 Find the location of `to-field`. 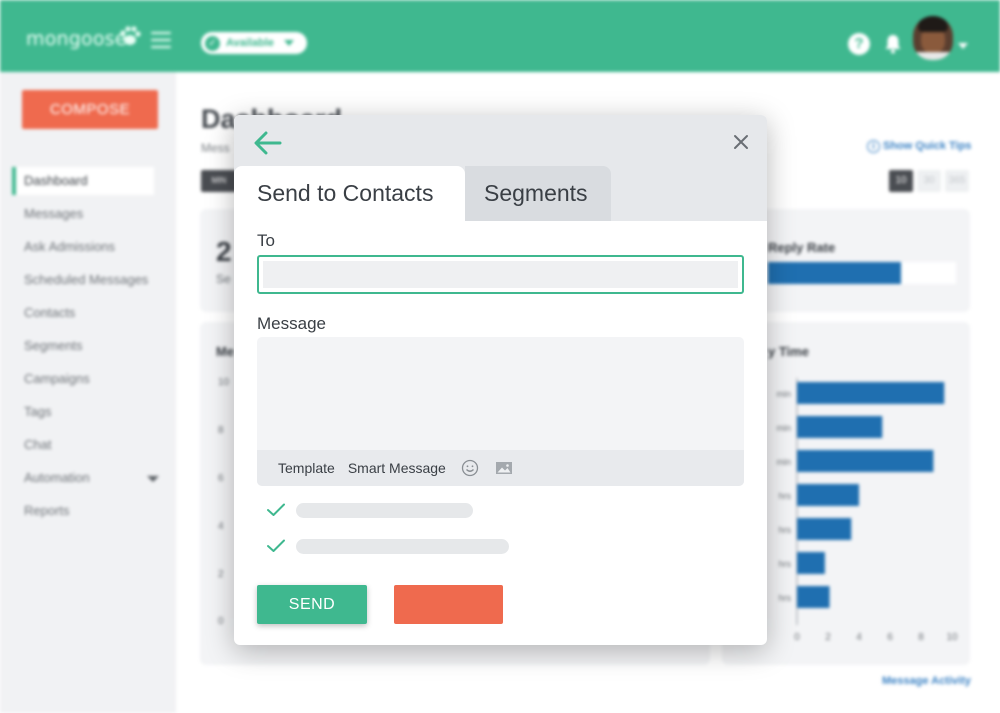

to-field is located at coordinates (500, 274).